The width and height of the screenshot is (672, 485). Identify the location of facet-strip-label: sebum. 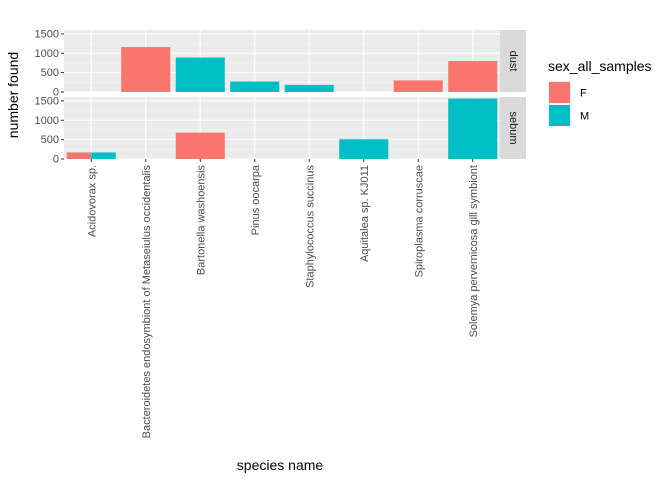
(513, 127).